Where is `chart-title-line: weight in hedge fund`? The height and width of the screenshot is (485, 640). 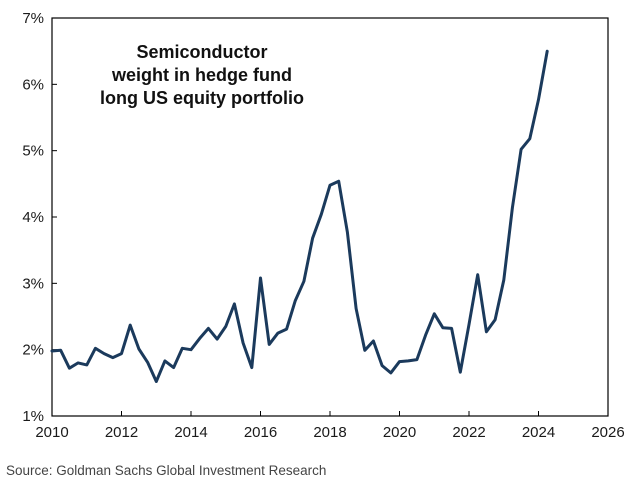 chart-title-line: weight in hedge fund is located at coordinates (201, 75).